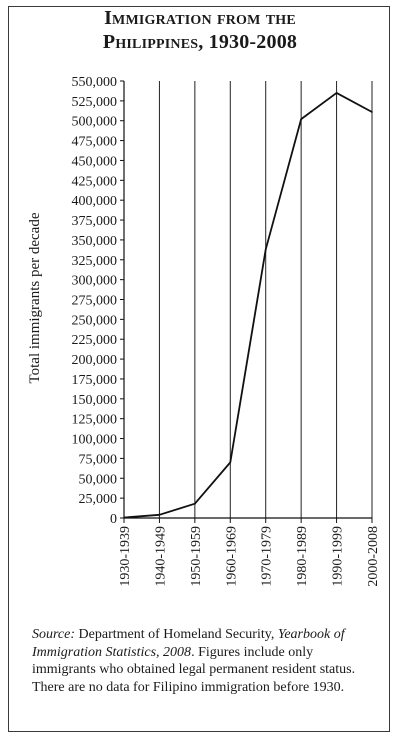 This screenshot has height=739, width=400. I want to click on y-tick-label: 325,000, so click(95, 261).